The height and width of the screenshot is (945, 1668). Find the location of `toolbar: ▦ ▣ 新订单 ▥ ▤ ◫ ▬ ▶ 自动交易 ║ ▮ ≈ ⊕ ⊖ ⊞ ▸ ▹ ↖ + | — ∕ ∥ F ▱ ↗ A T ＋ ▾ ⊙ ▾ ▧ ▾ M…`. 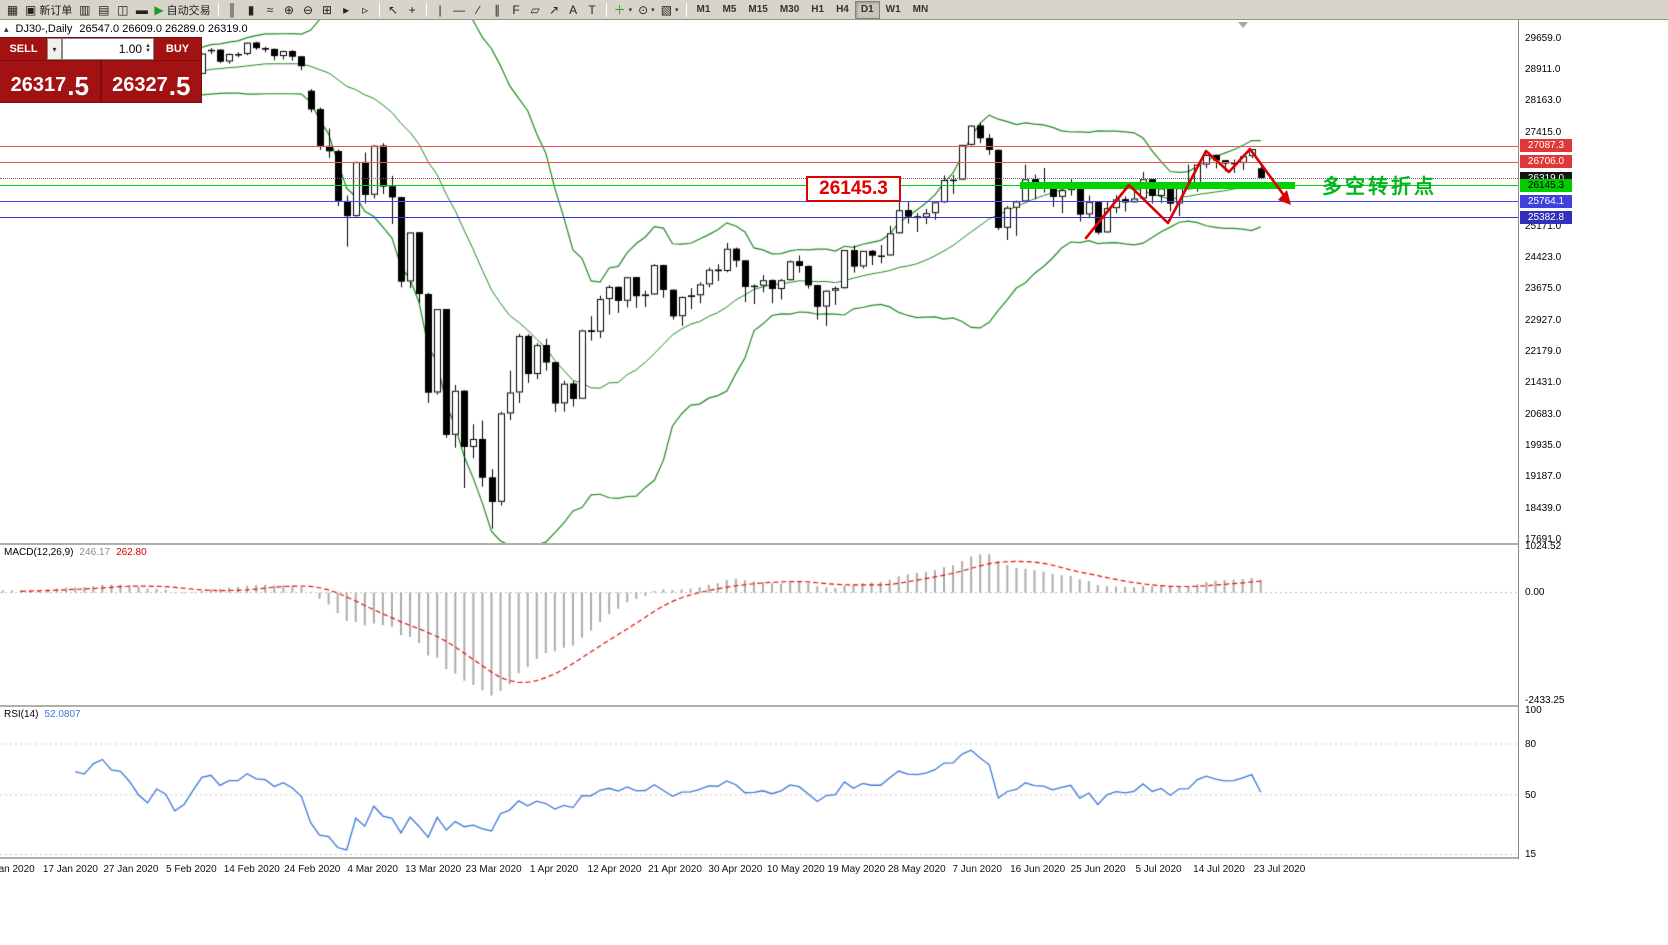

toolbar: ▦ ▣ 新订单 ▥ ▤ ◫ ▬ ▶ 自动交易 ║ ▮ ≈ ⊕ ⊖ ⊞ ▸ ▹ ↖ + | — ∕ ∥ F ▱ ↗ A T ＋ ▾ ⊙ ▾ ▧ ▾ M… is located at coordinates (834, 10).